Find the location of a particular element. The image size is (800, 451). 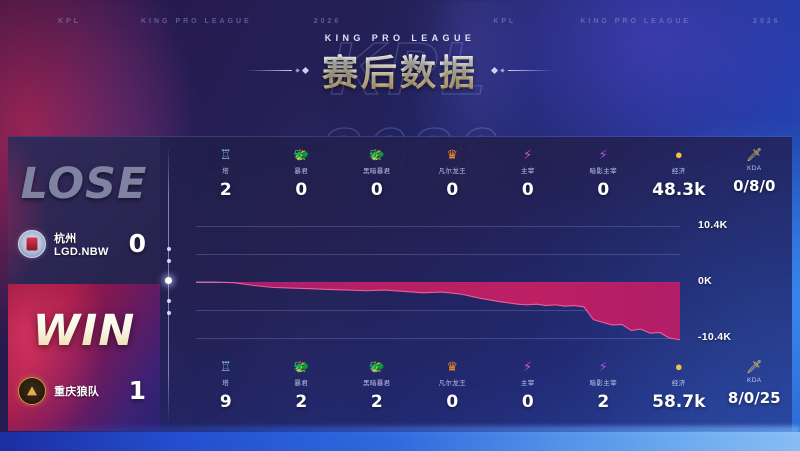

divider-tick-upper is located at coordinates (168, 249).